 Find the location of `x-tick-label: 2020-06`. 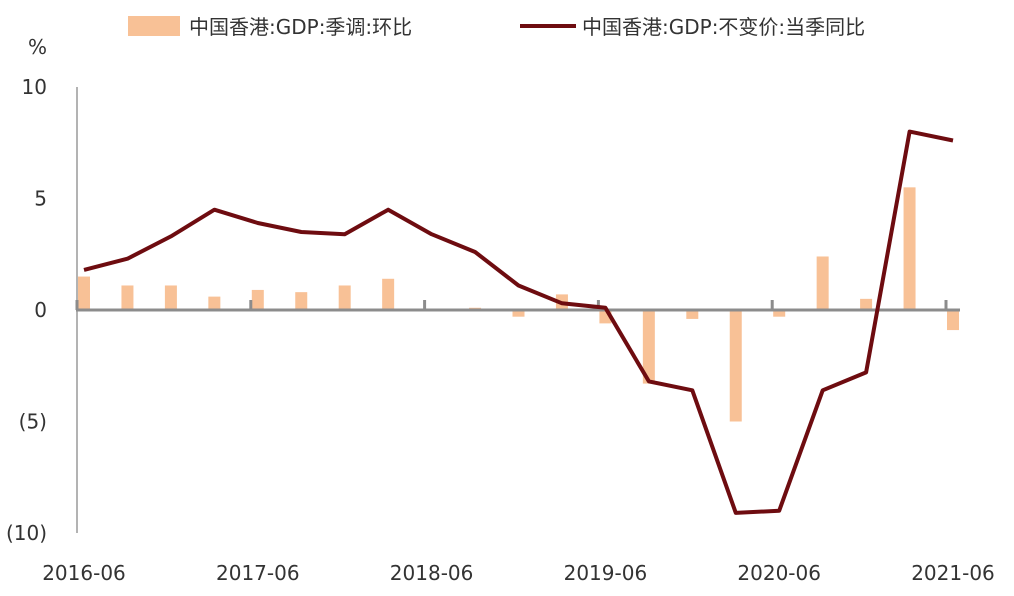

x-tick-label: 2020-06 is located at coordinates (779, 573).